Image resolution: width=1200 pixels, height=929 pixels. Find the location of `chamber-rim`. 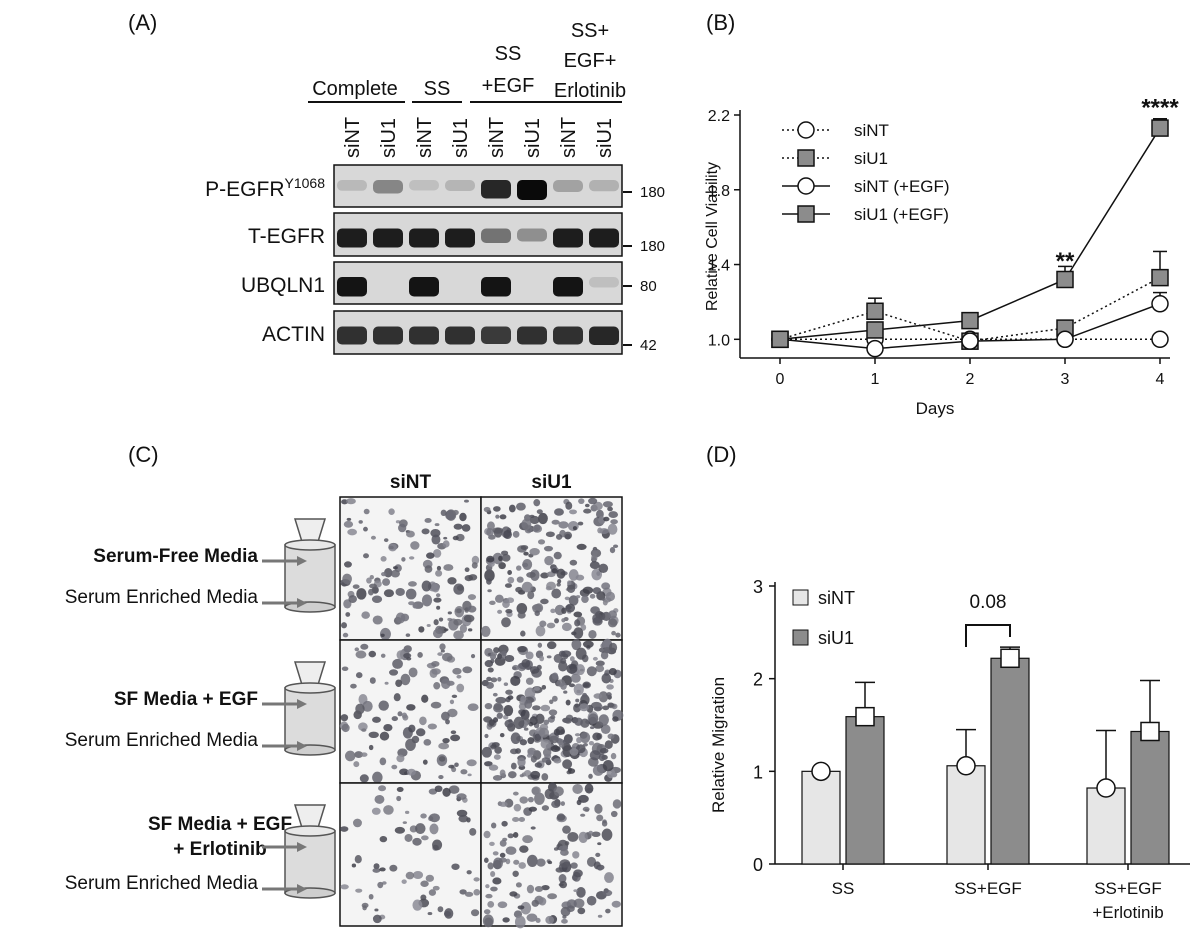

chamber-rim is located at coordinates (310, 545).